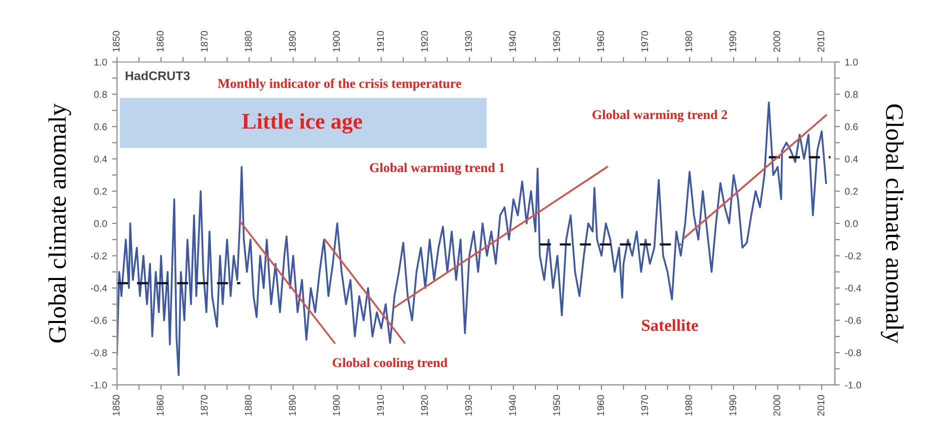 Image resolution: width=936 pixels, height=446 pixels. I want to click on x2-tick-label: 1850, so click(116, 41).